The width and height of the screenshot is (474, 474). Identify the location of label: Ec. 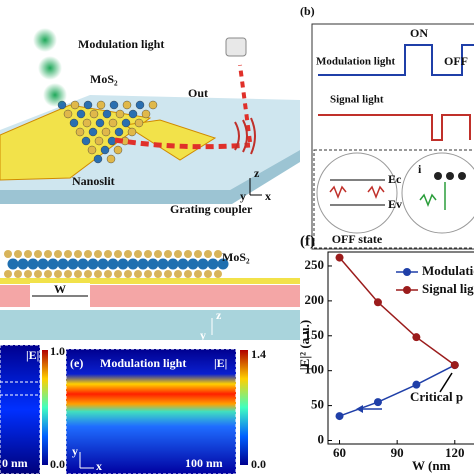
(395, 179).